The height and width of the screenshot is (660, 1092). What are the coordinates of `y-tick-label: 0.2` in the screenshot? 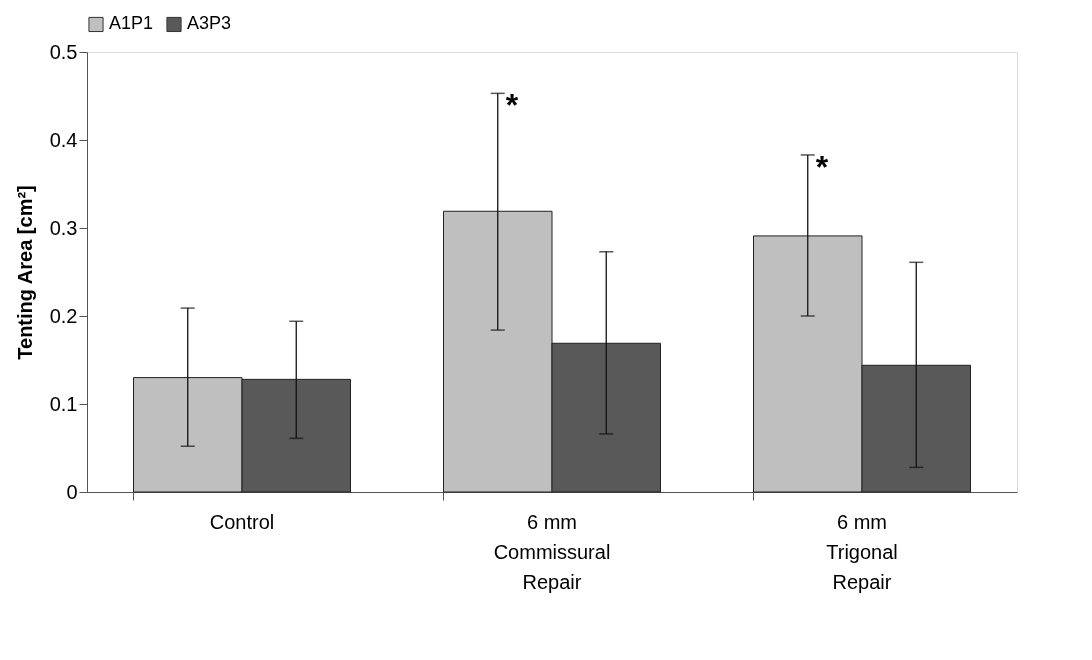 It's located at (63, 315).